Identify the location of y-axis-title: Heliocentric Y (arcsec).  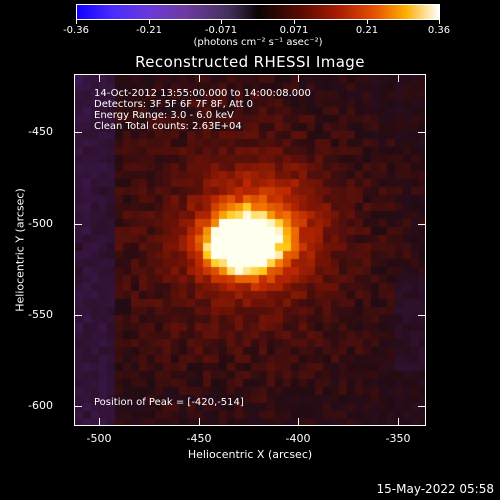
(20, 250).